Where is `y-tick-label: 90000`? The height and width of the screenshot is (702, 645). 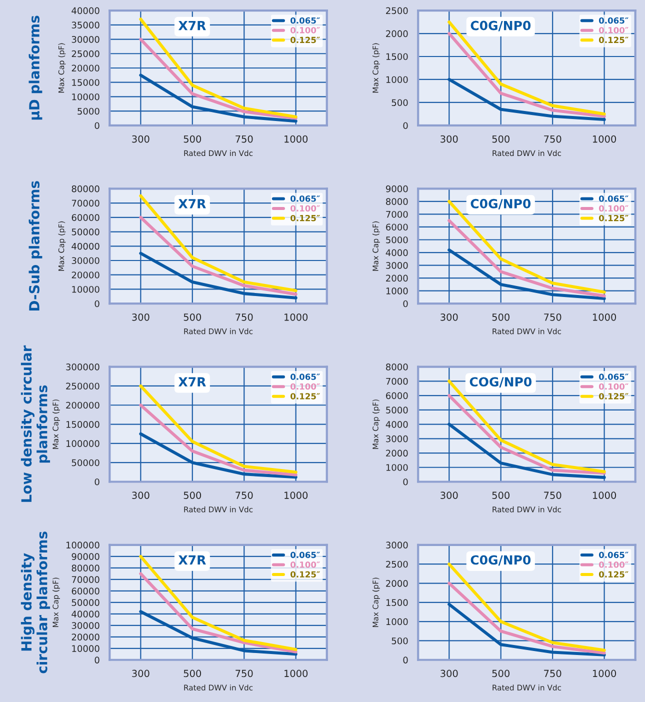 y-tick-label: 90000 is located at coordinates (86, 556).